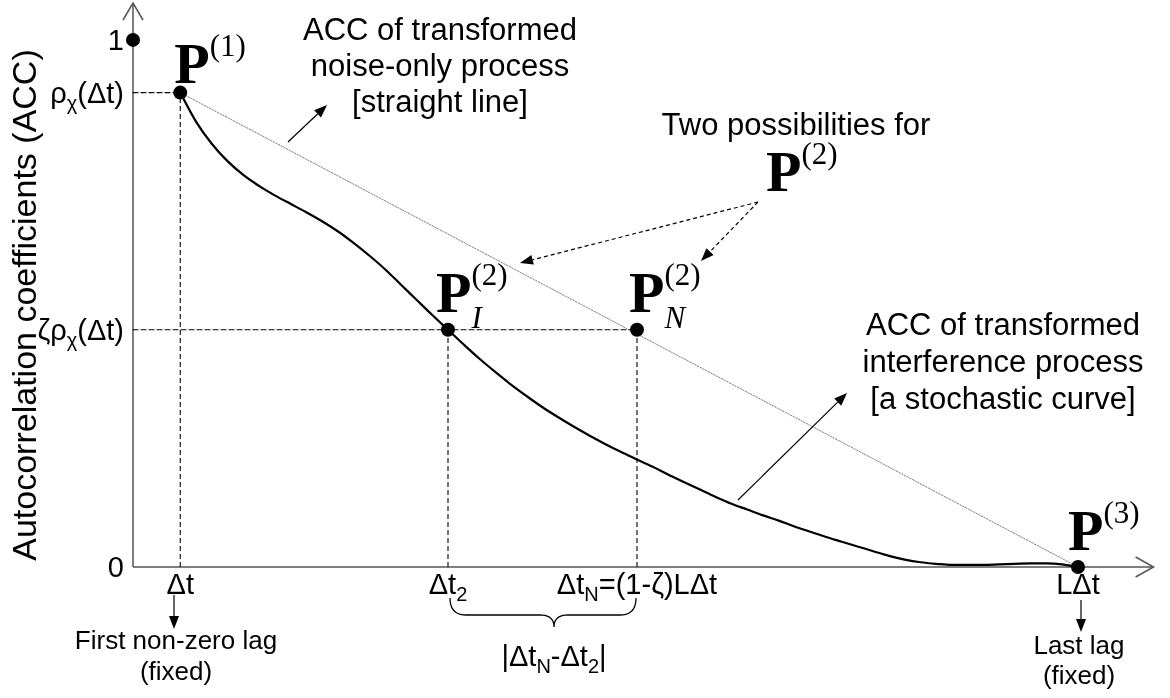 Image resolution: width=1170 pixels, height=698 pixels. Describe the element at coordinates (637, 586) in the screenshot. I see `x-tick-label: Δt$_{N}$=(1-ζ)LΔt` at that location.